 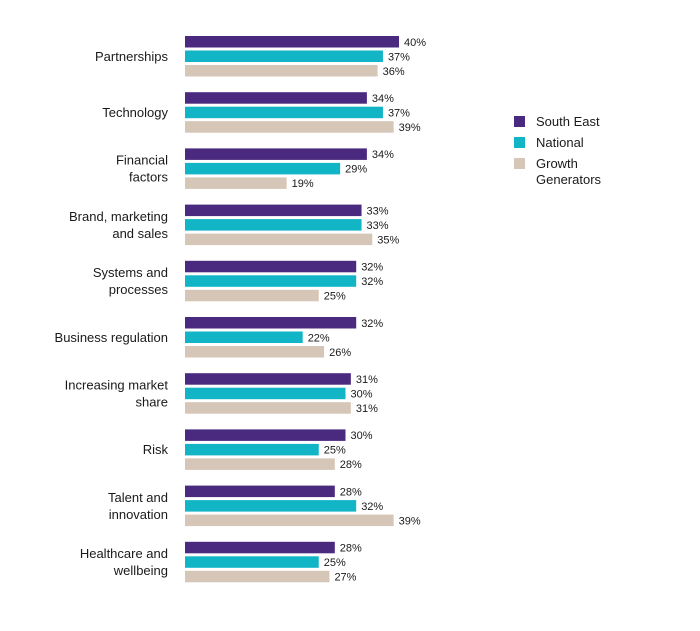 What do you see at coordinates (124, 553) in the screenshot?
I see `category-label-line: Healthcare and` at bounding box center [124, 553].